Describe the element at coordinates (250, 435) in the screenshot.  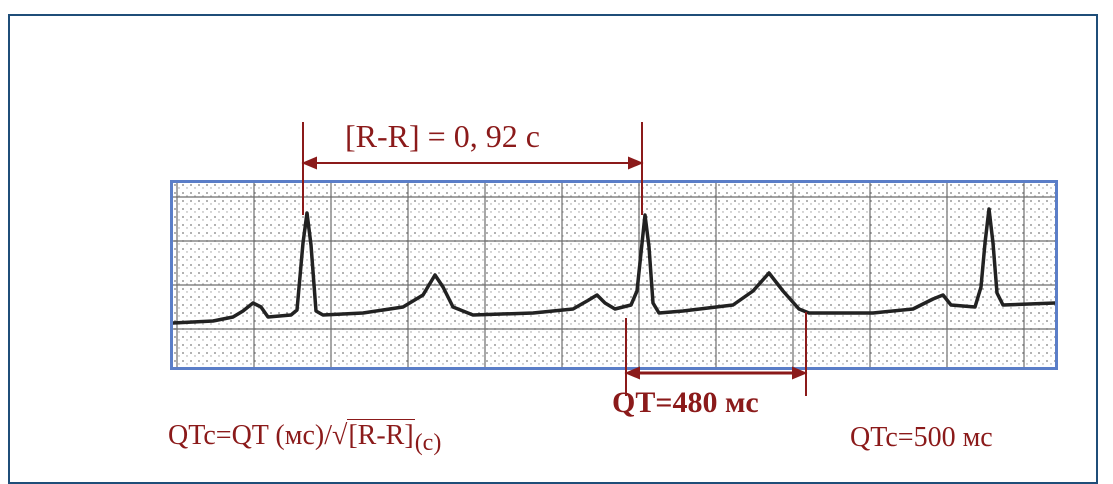
I see `formula-prefix: QTc=QT (мс)/` at that location.